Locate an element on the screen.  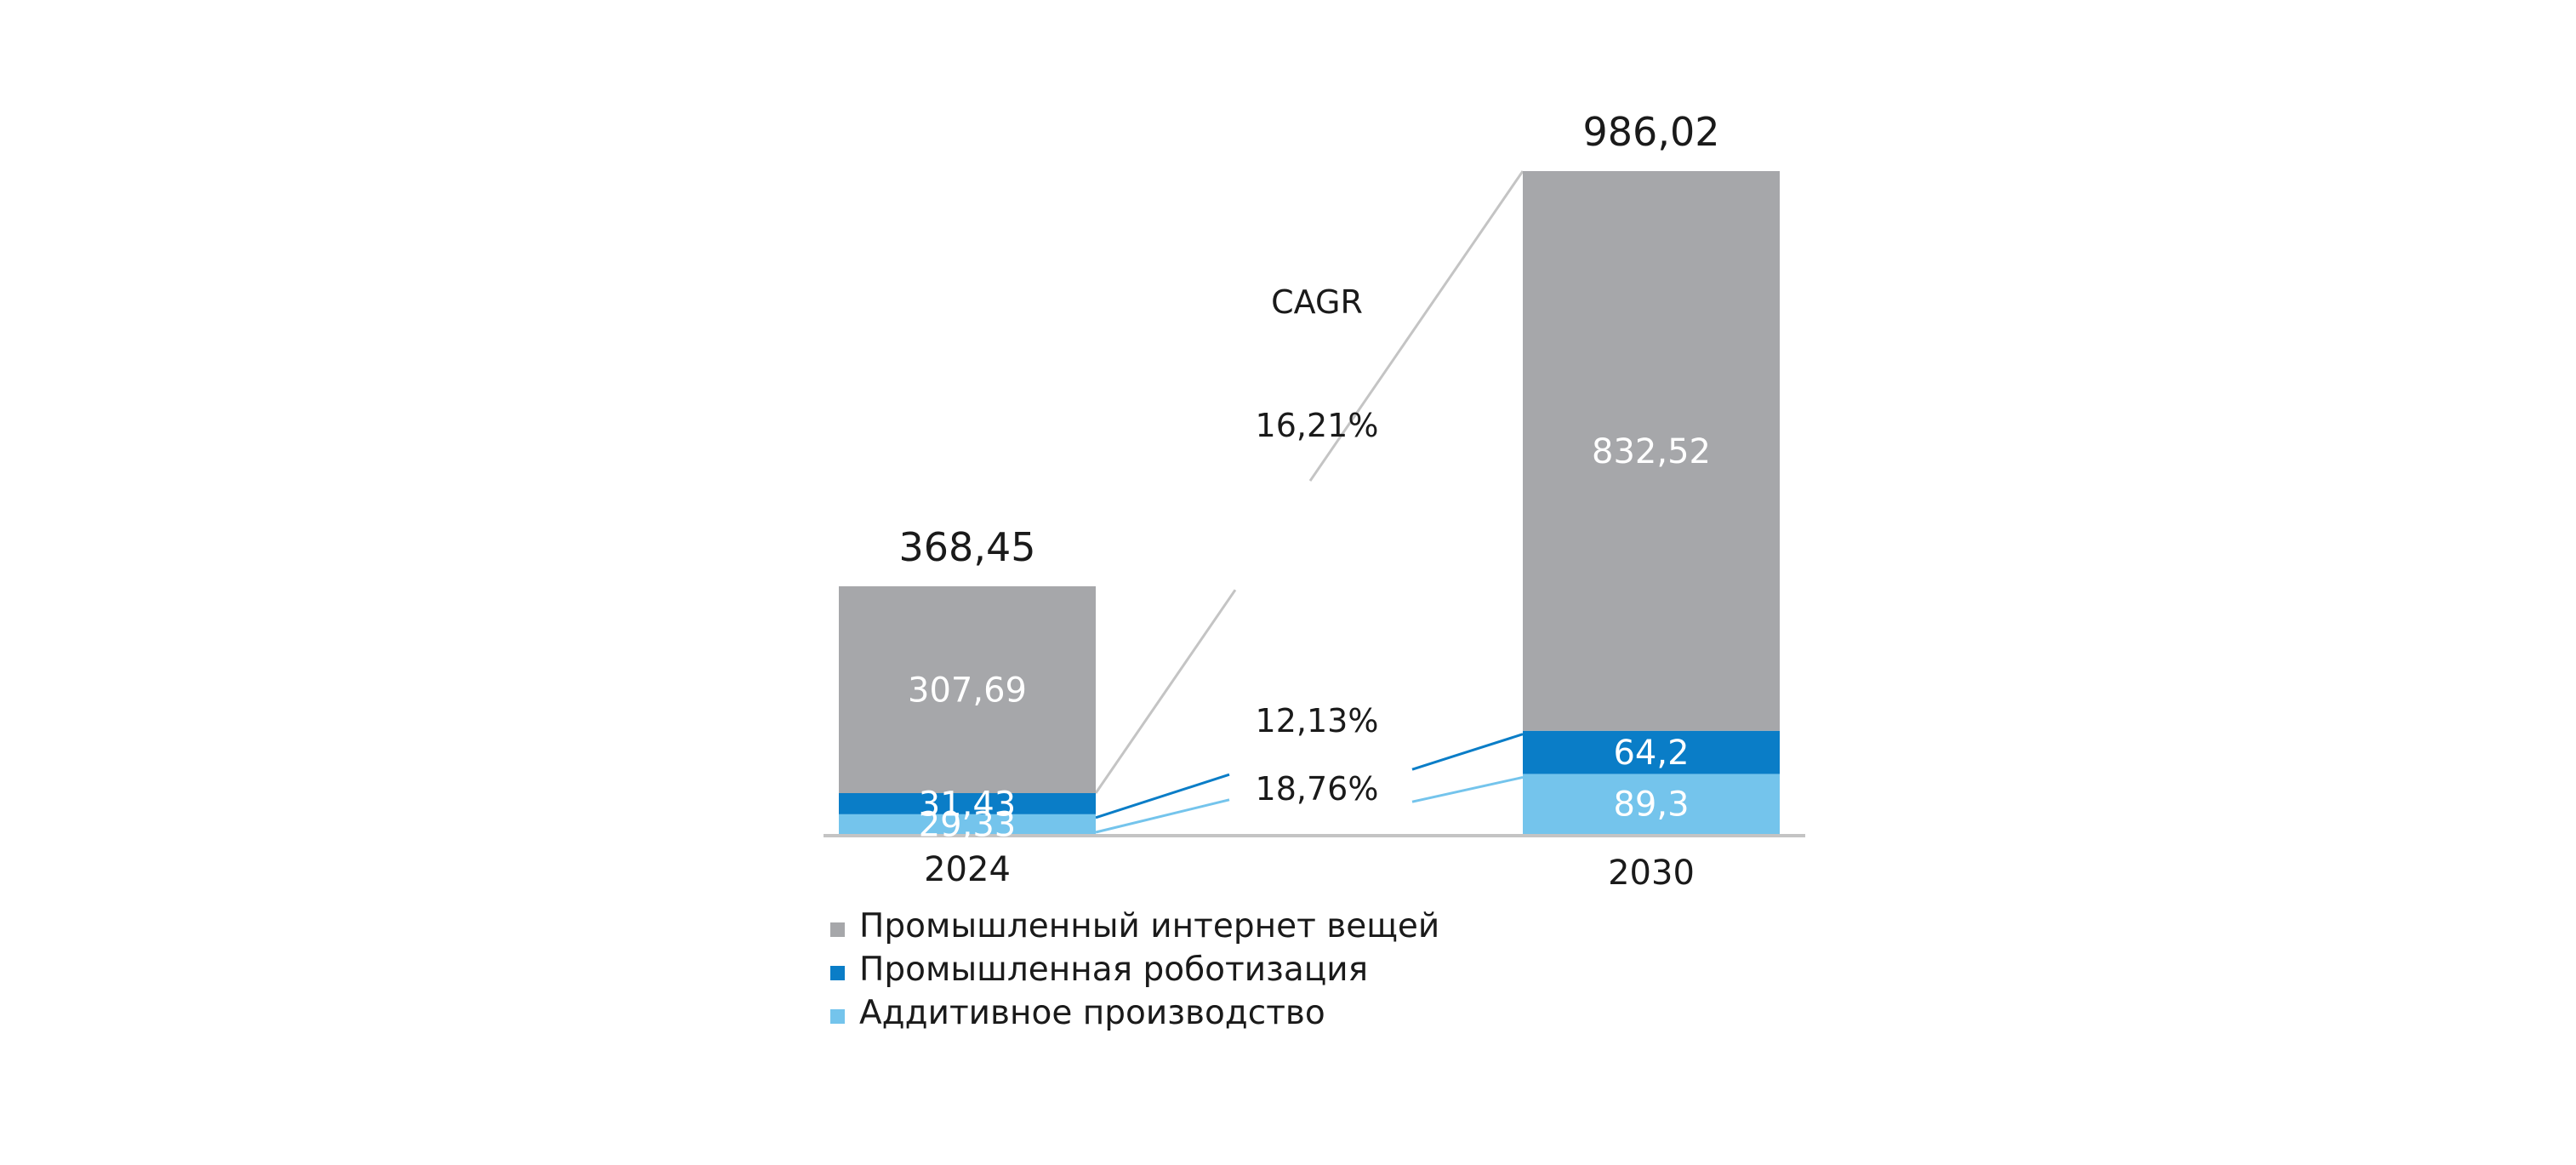
legend-label: Промышленная роботизация is located at coordinates (1114, 970).